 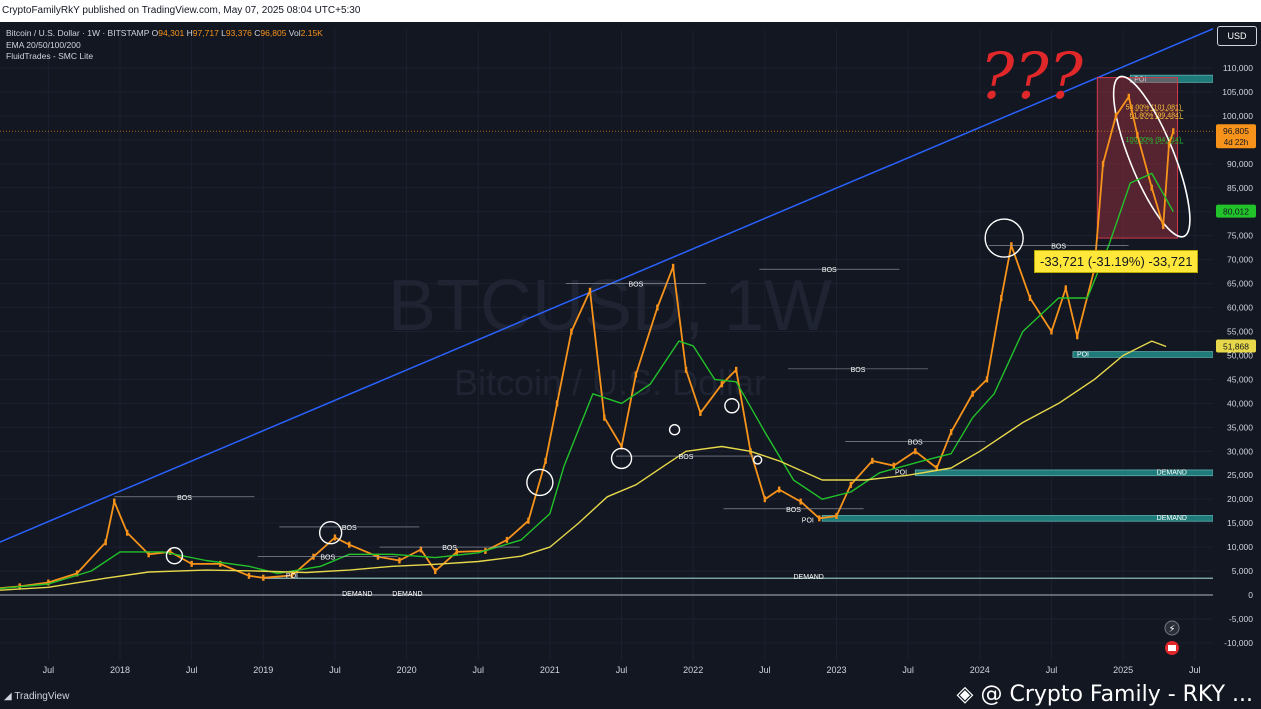 What do you see at coordinates (1156, 115) in the screenshot?
I see `fib-label: 61.80% (99,484)` at bounding box center [1156, 115].